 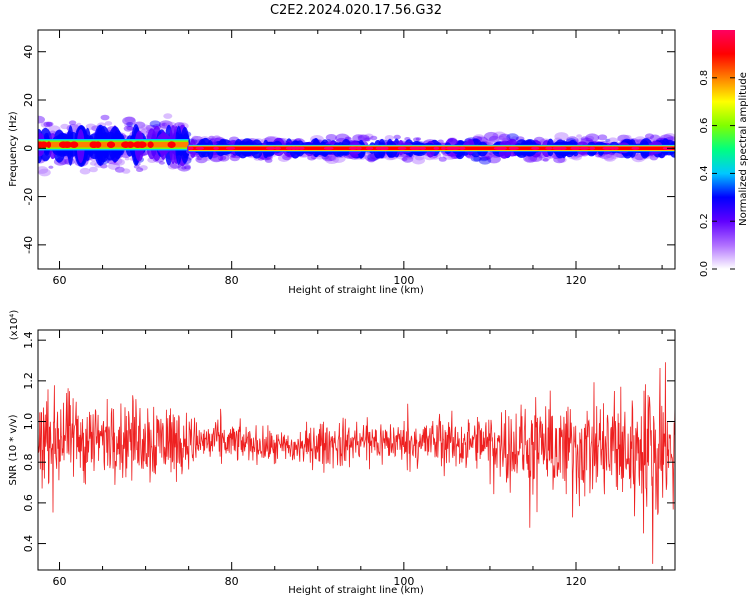 I want to click on colorbar-tick-label: 0.0, so click(x=704, y=269).